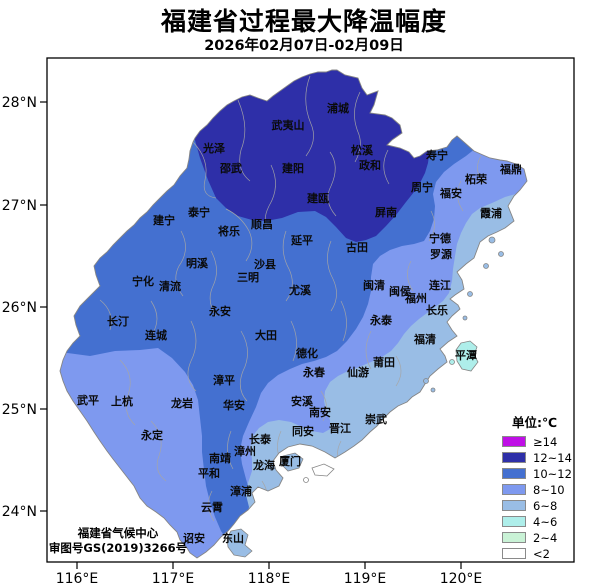  Describe the element at coordinates (164, 220) in the screenshot. I see `map-label-建宁: 建宁` at that location.